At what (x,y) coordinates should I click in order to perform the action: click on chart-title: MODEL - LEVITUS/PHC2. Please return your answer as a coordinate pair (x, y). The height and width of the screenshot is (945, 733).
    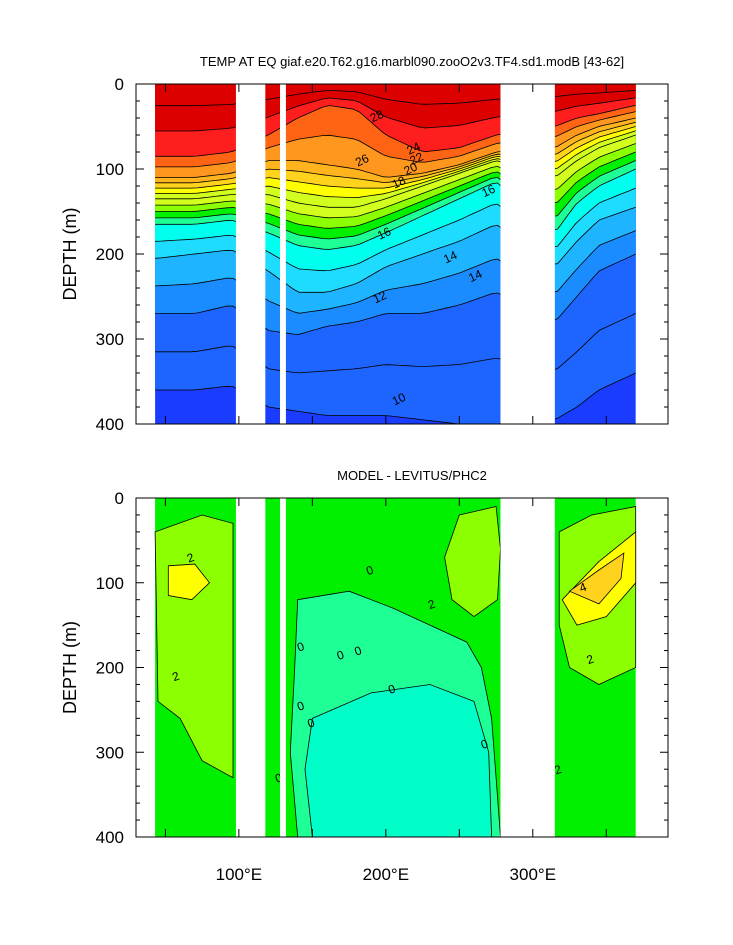
    Looking at the image, I should click on (412, 475).